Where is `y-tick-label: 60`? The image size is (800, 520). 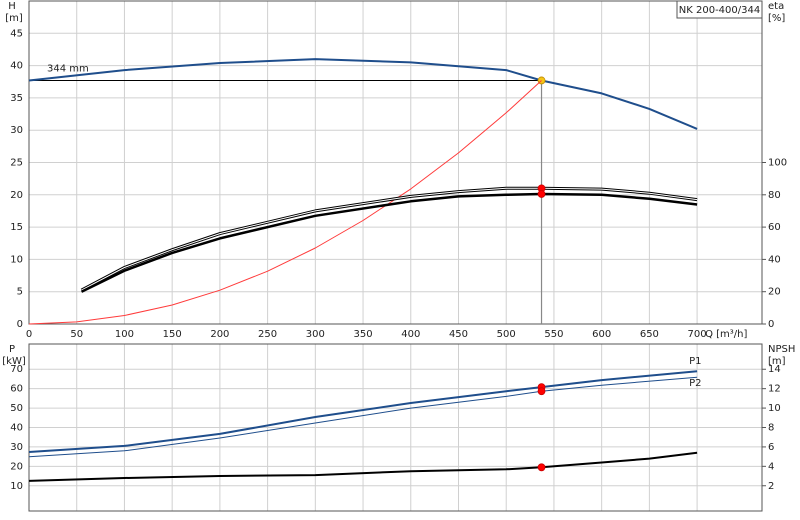
y-tick-label: 60 is located at coordinates (16, 389).